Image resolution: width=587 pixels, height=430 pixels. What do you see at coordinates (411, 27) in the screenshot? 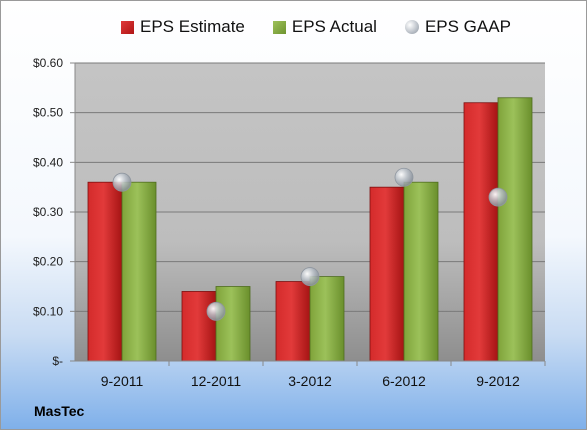
I see `gaap-swatch` at bounding box center [411, 27].